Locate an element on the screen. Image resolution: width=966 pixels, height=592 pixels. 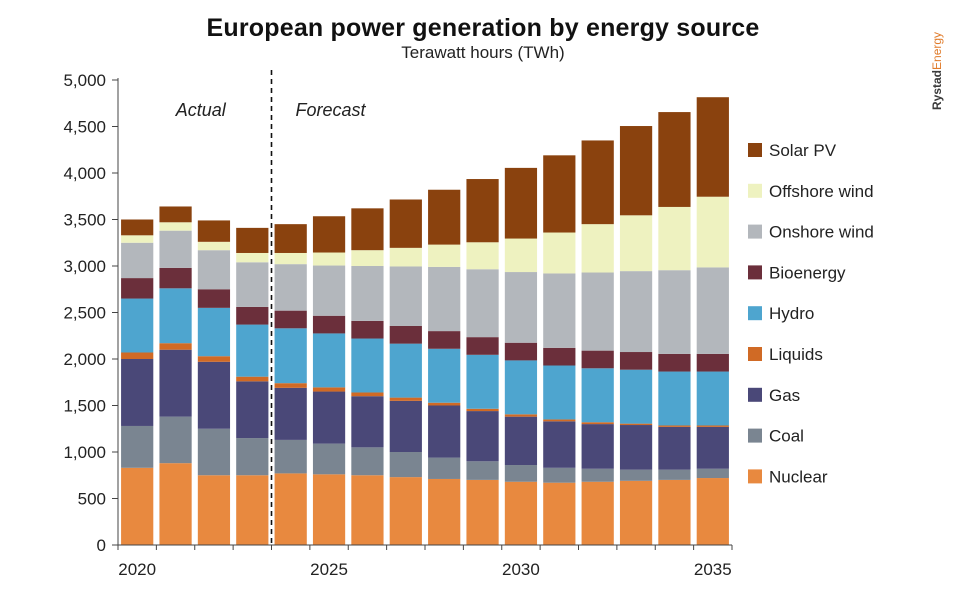
bar-segment-bioenergy-2030 is located at coordinates (521, 351).